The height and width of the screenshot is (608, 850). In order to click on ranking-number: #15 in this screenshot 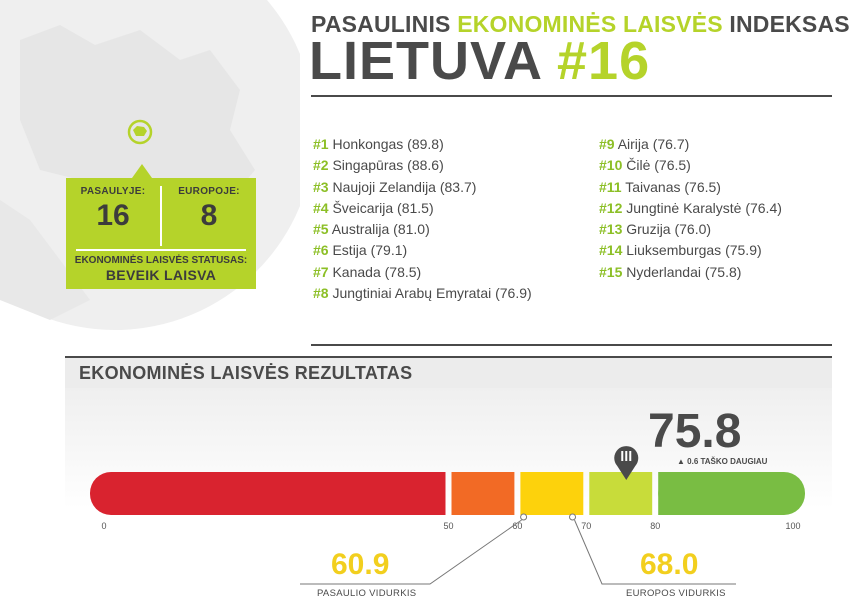, I will do `click(611, 271)`.